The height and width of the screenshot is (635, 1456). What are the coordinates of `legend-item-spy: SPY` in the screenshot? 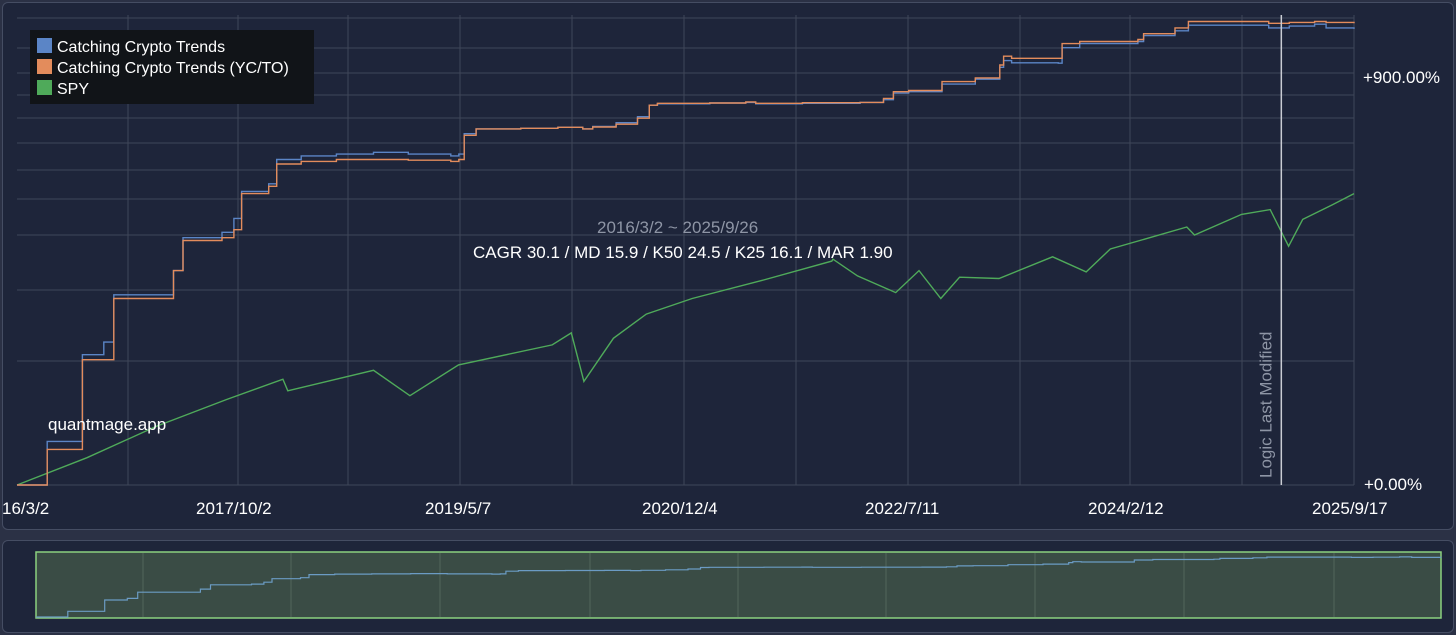 It's located at (63, 89).